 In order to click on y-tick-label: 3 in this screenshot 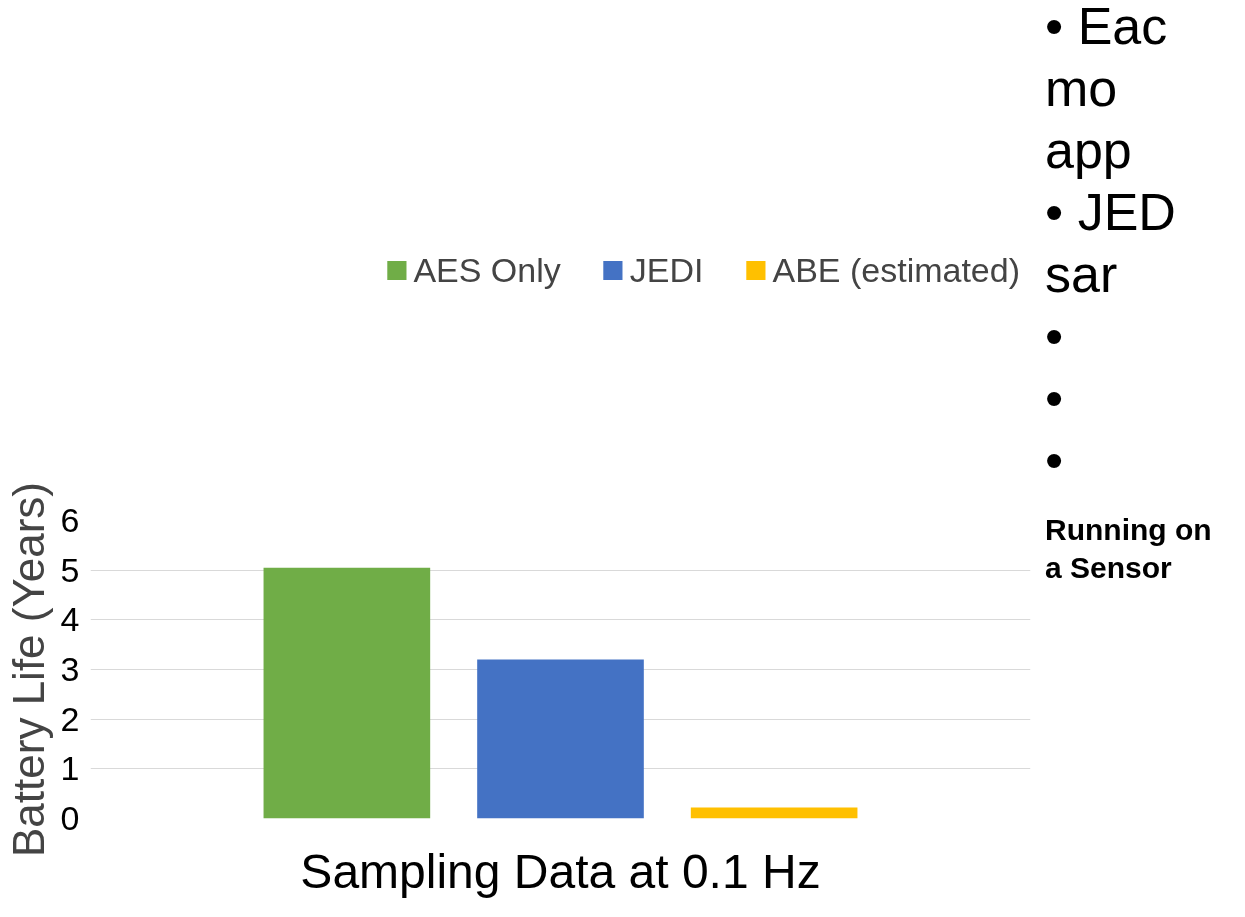, I will do `click(70, 669)`.